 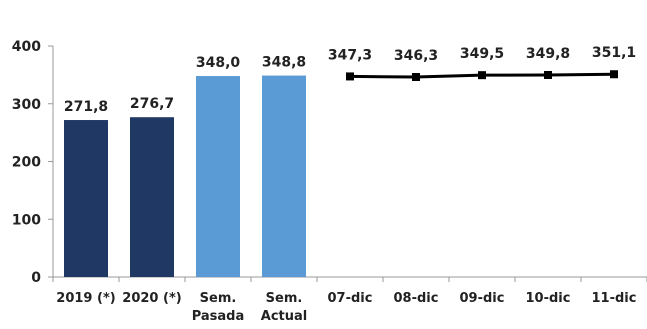 What do you see at coordinates (26, 47) in the screenshot?
I see `y-tick-label: 400` at bounding box center [26, 47].